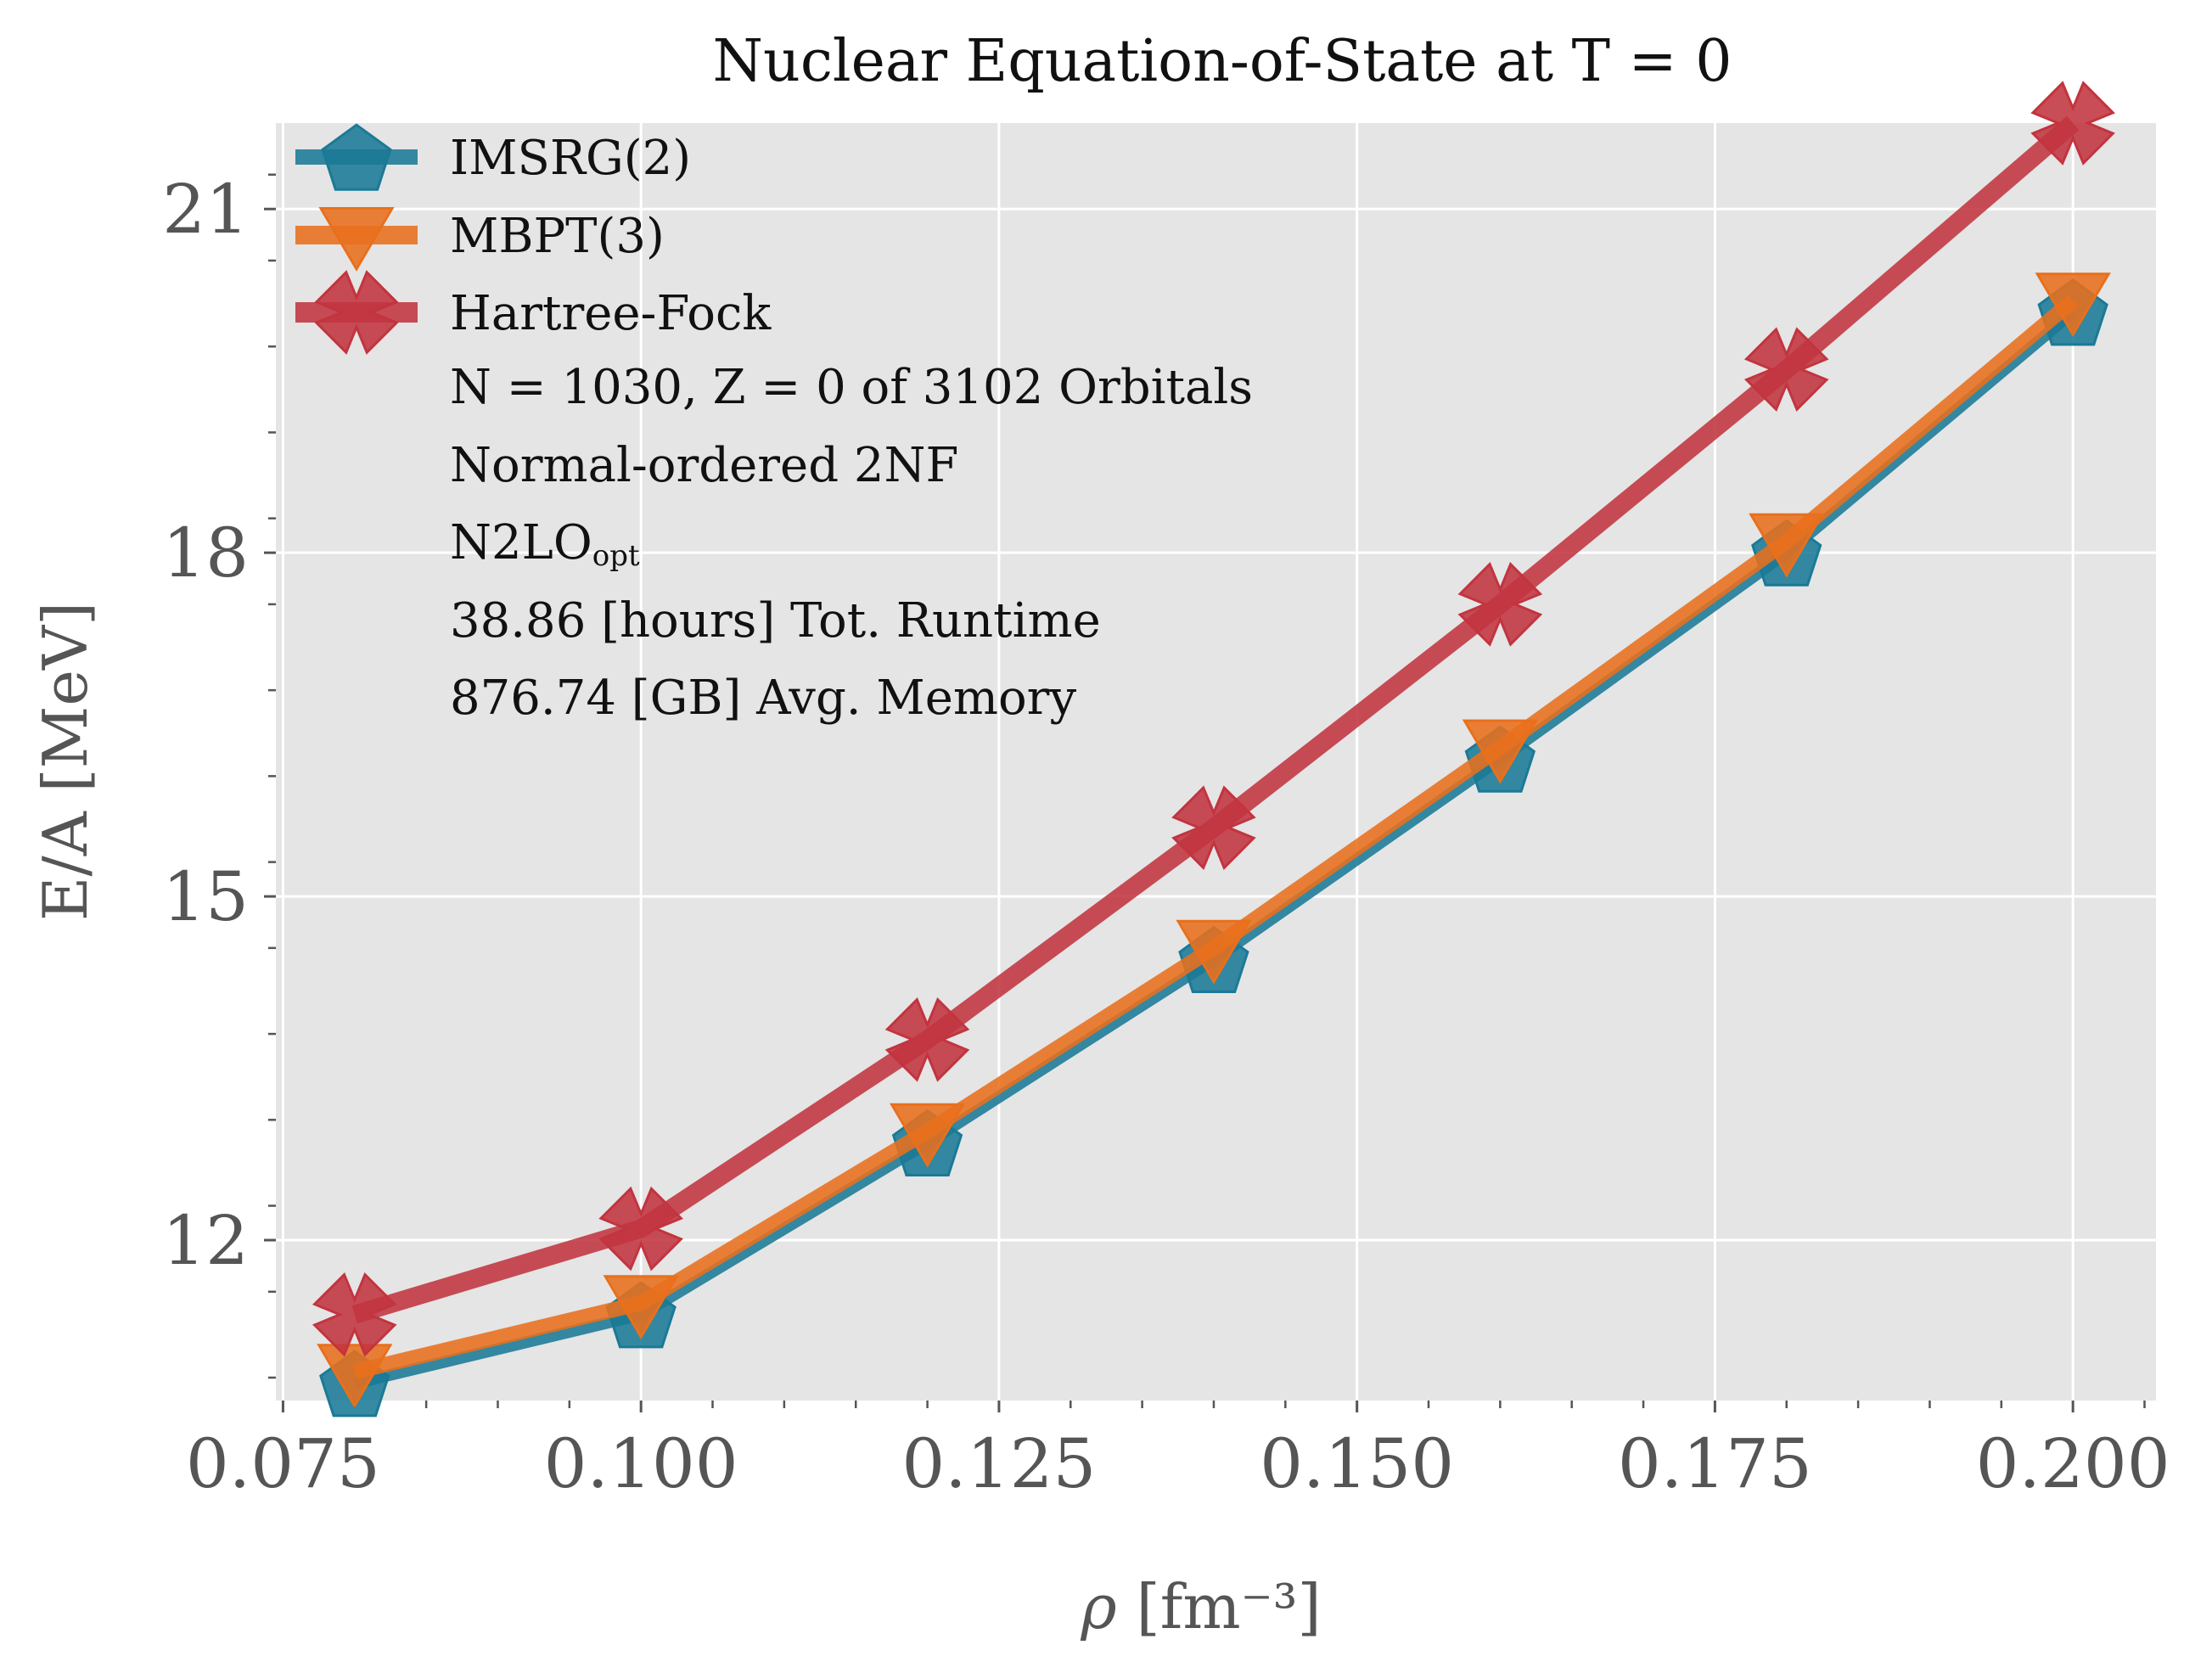 This screenshot has height=1673, width=2212. What do you see at coordinates (704, 465) in the screenshot?
I see `annotation-line: Normal-ordered 2NF` at bounding box center [704, 465].